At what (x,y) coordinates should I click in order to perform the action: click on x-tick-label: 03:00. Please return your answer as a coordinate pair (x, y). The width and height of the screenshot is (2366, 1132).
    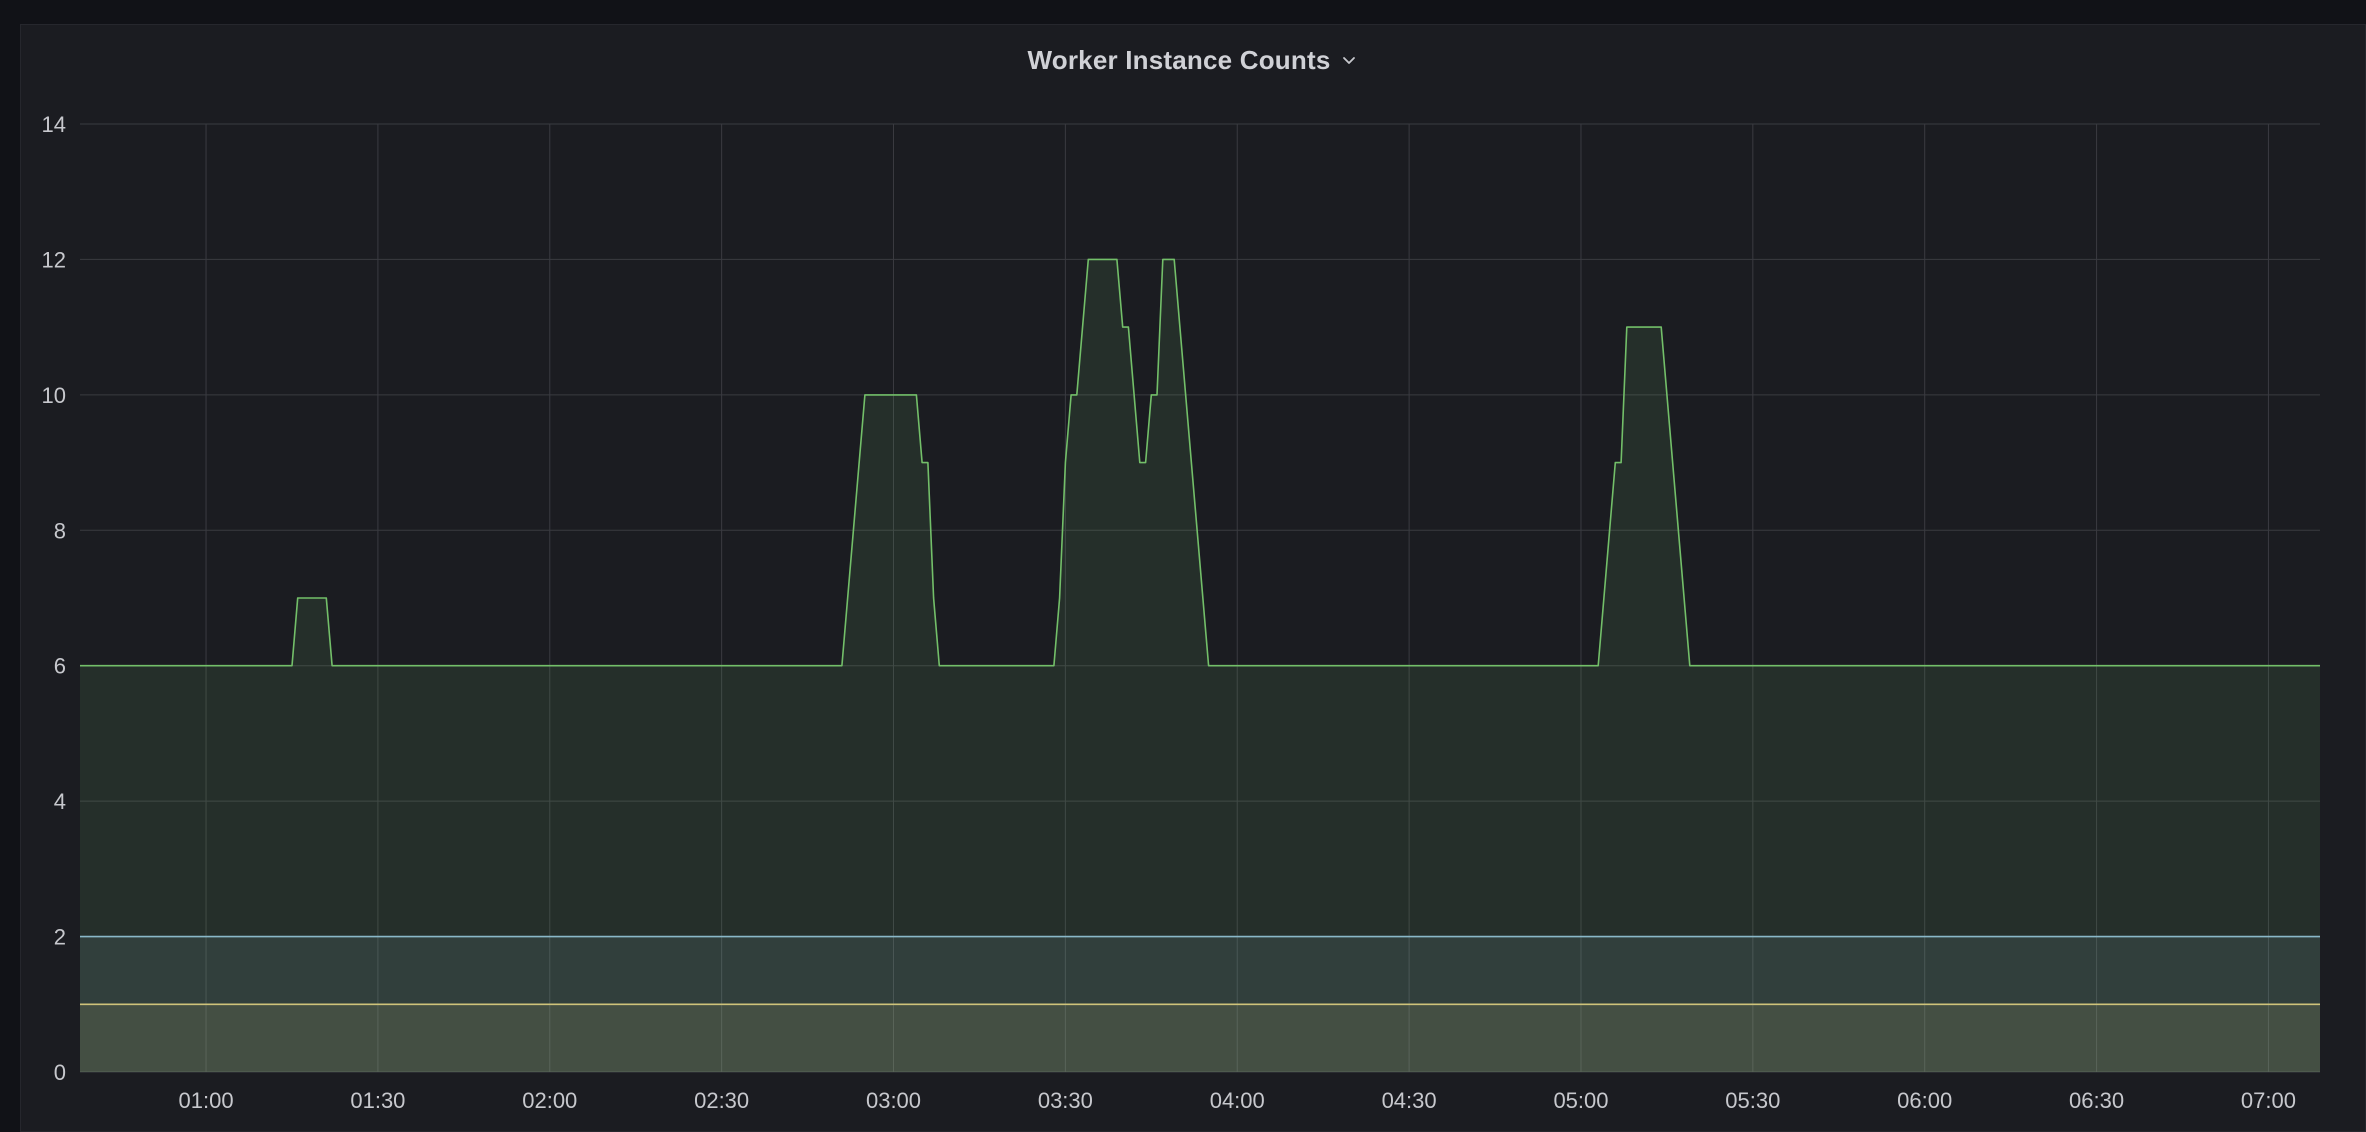
    Looking at the image, I should click on (893, 1100).